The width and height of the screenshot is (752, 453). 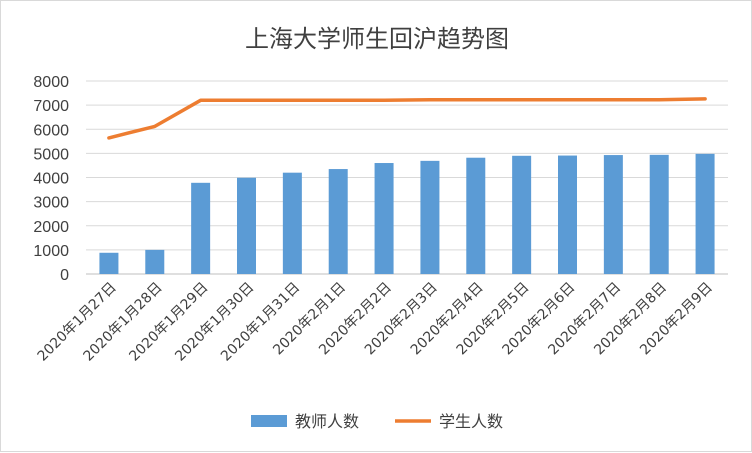 I want to click on x-tick-label: 2020年1月29日, so click(x=168, y=322).